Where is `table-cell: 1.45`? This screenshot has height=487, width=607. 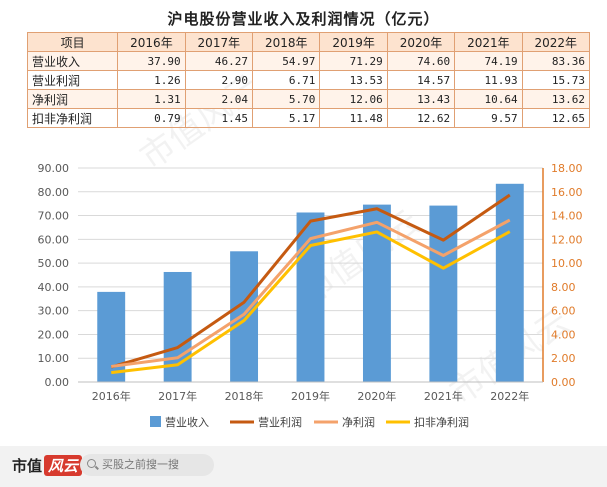
table-cell: 1.45 is located at coordinates (219, 118).